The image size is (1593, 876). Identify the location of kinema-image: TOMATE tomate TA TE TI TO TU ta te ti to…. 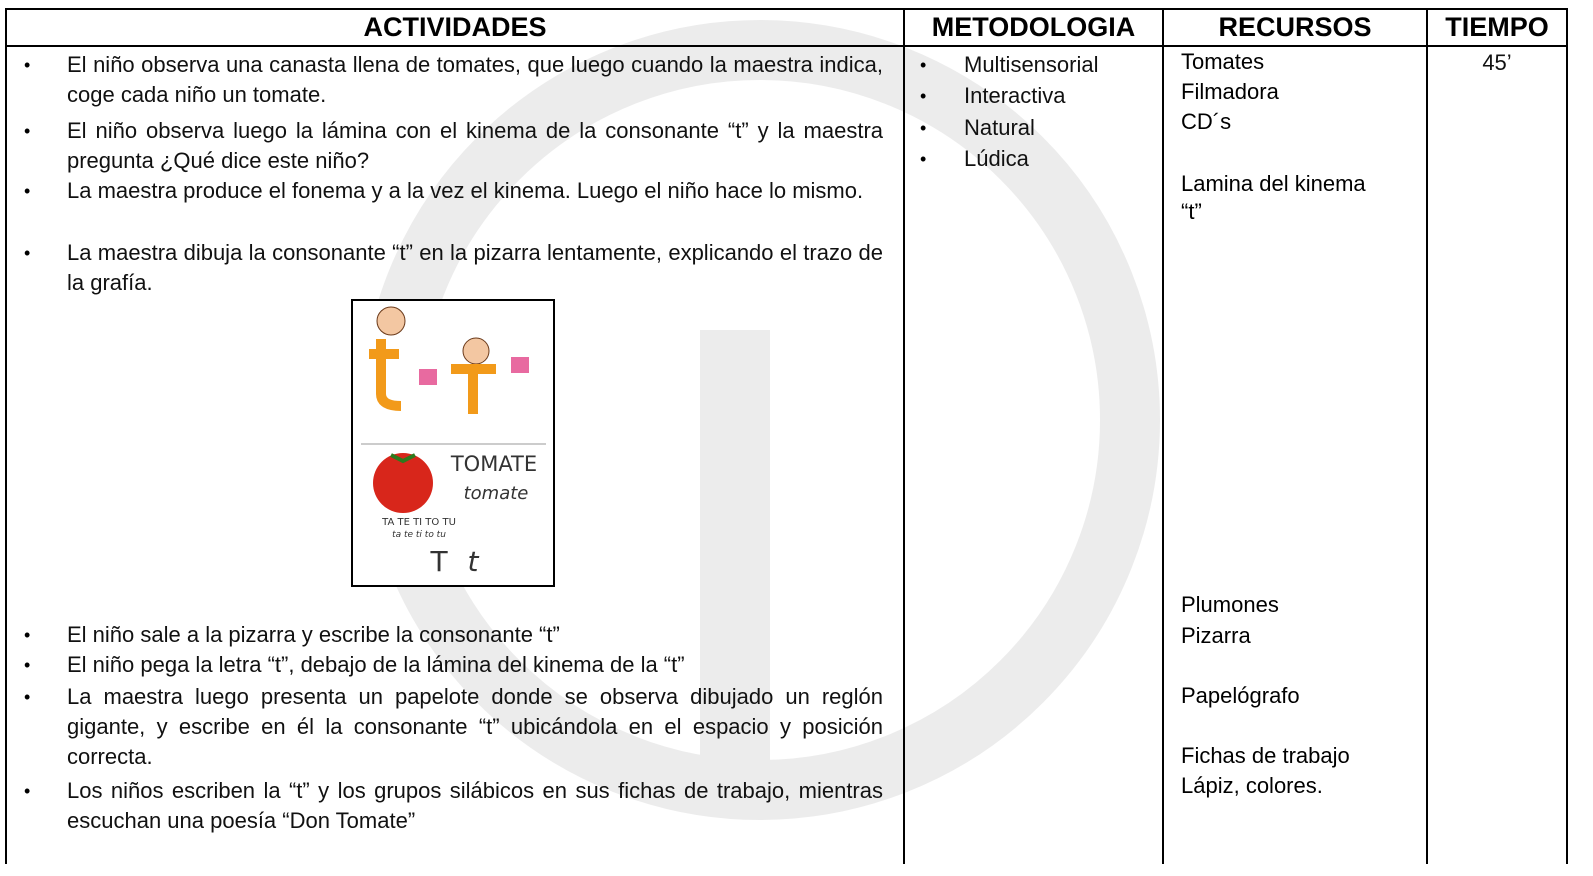
(453, 443).